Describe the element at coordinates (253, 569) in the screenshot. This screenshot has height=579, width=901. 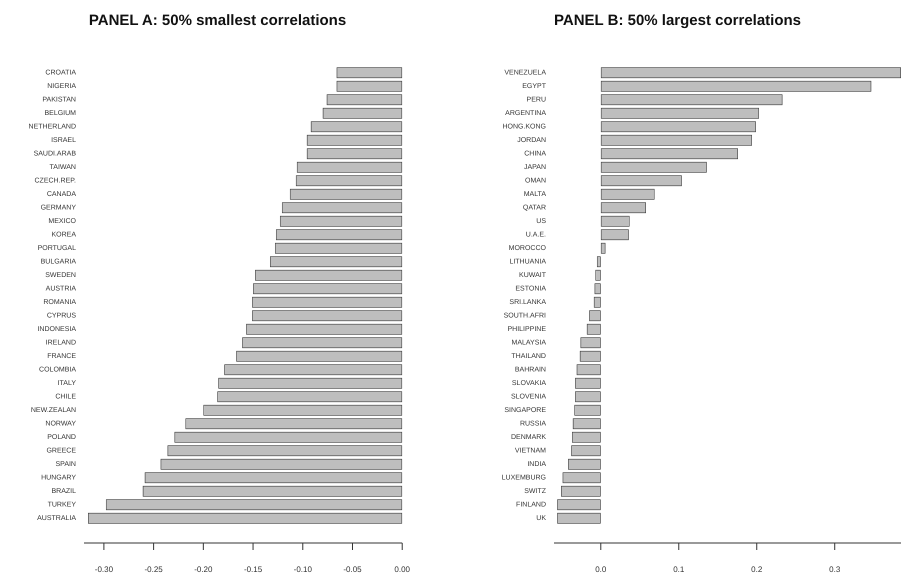
I see `x-tick-label: -0.15` at that location.